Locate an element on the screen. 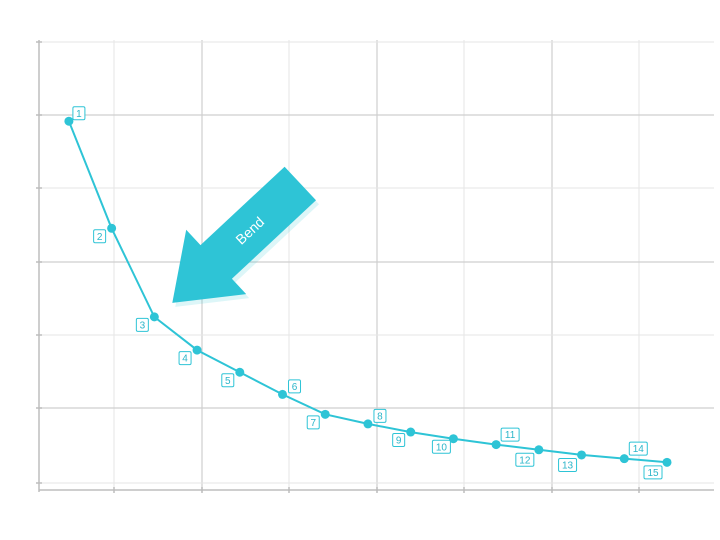 The image size is (720, 540). point-label-text: 2 is located at coordinates (100, 237).